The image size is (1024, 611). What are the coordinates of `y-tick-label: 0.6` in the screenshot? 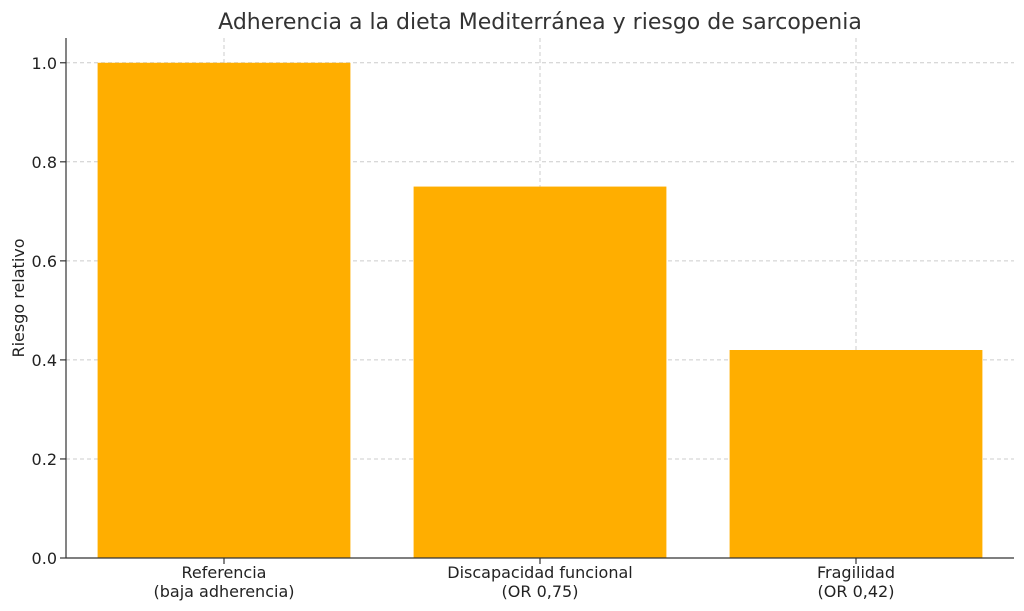 It's located at (44, 261).